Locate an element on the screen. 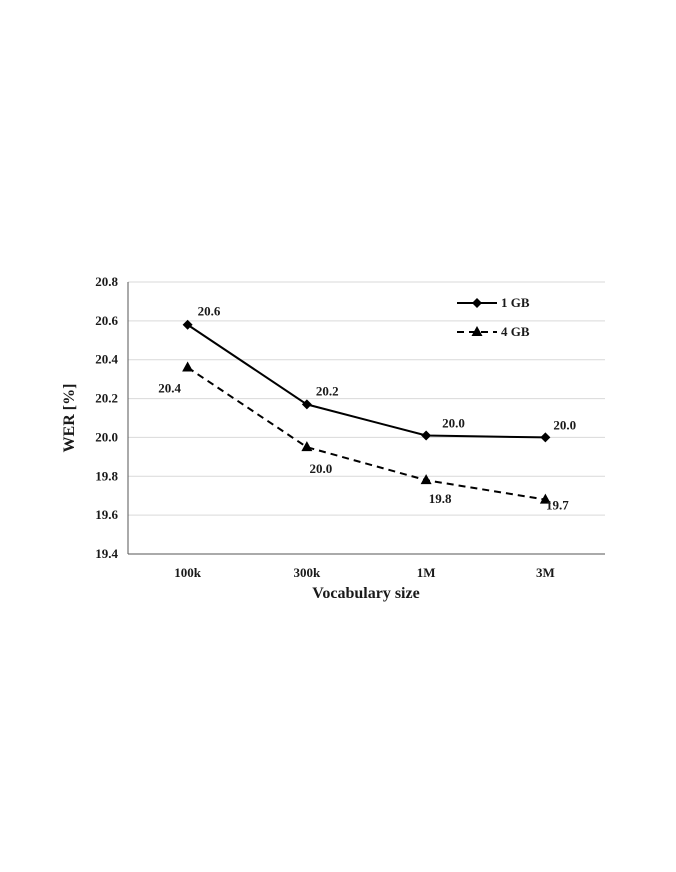 The width and height of the screenshot is (676, 872). y-tick-label: 20.2 is located at coordinates (106, 398).